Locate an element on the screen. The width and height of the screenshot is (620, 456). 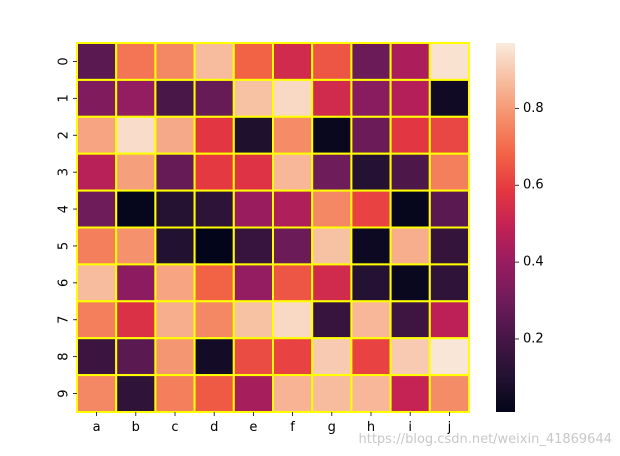
heatmap-cell-4-i is located at coordinates (410, 209).